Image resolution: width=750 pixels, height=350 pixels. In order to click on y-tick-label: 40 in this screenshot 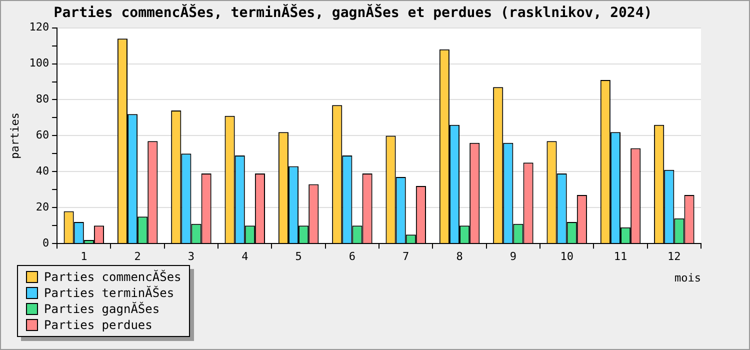, I will do `click(43, 171)`.